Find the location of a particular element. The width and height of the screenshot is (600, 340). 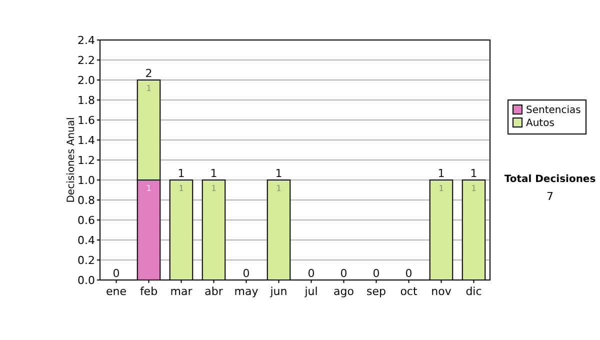

text: 2.4 is located at coordinates (86, 40).